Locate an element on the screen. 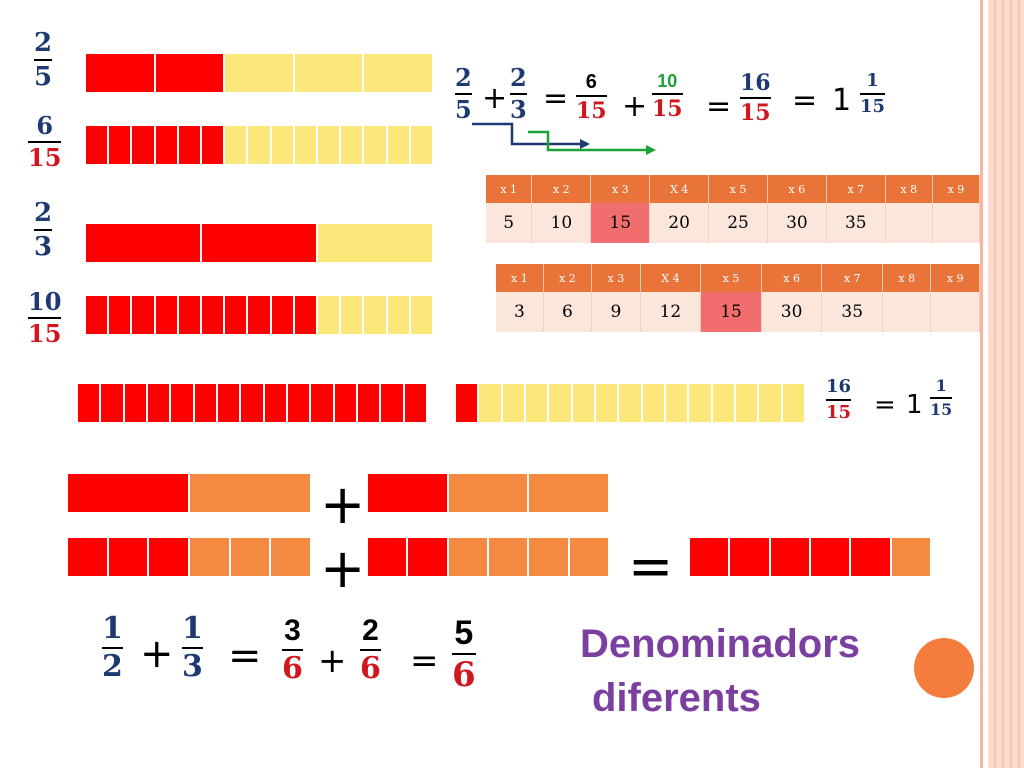  caption-line-2: diferents is located at coordinates (676, 698).